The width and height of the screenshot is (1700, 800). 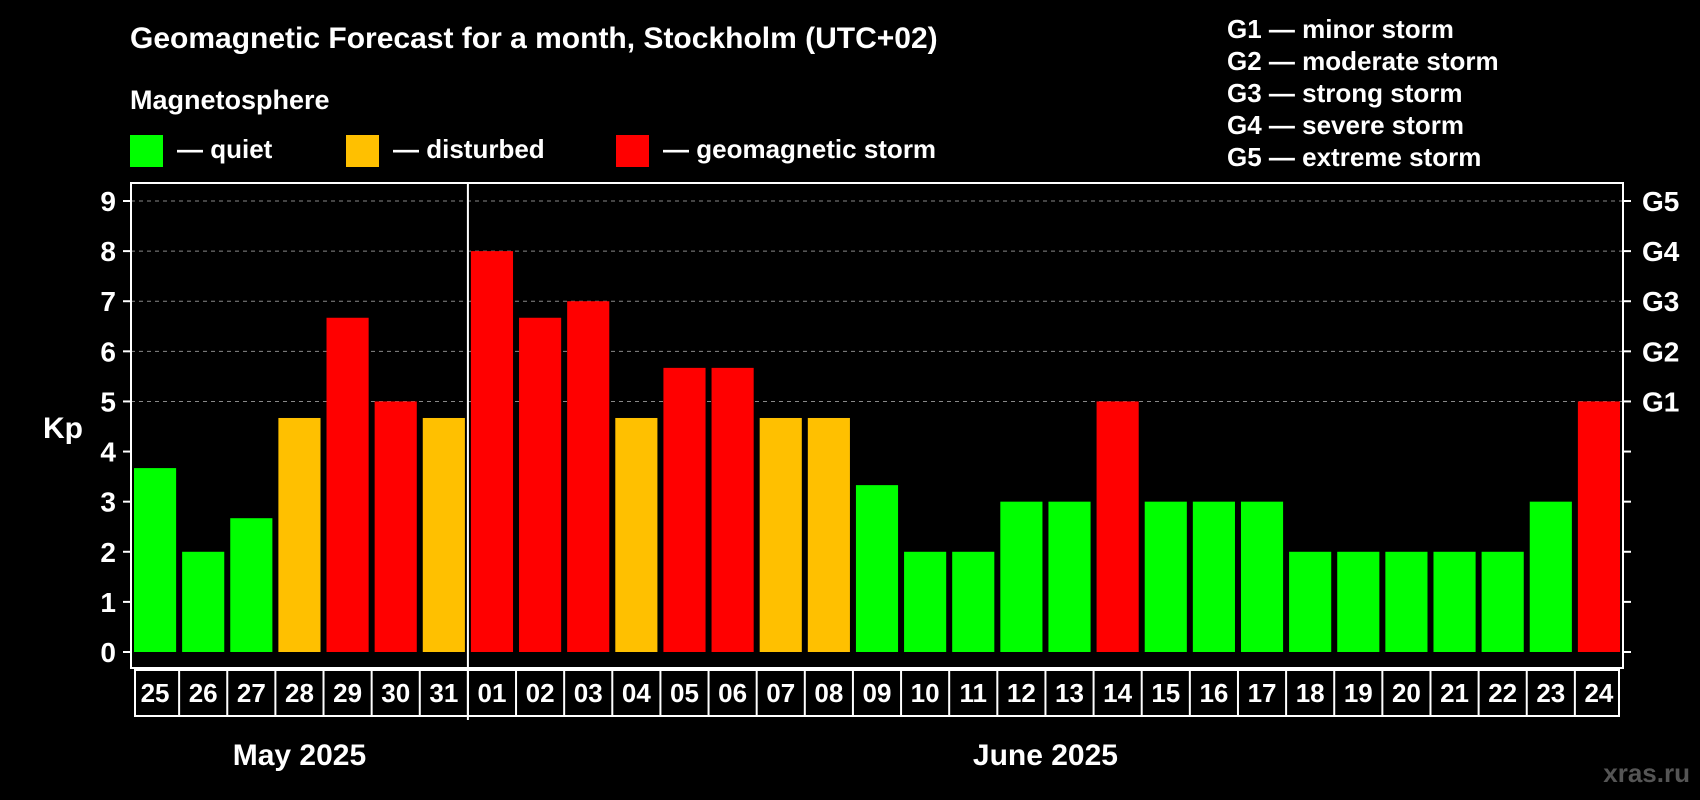 What do you see at coordinates (155, 693) in the screenshot?
I see `x-tick-label: 25` at bounding box center [155, 693].